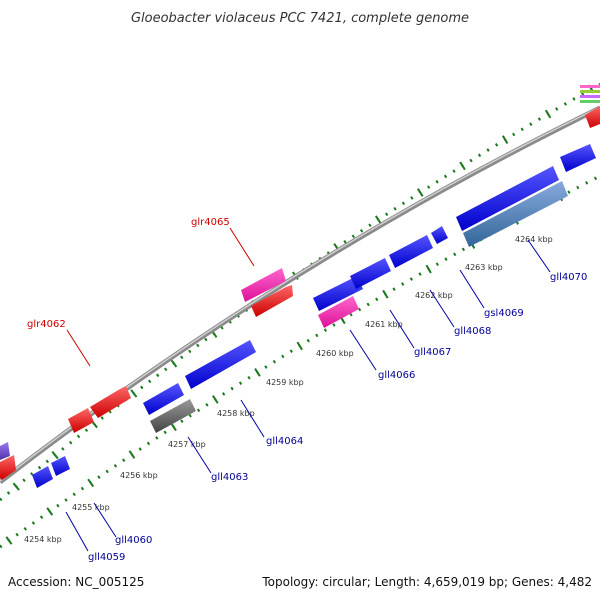  What do you see at coordinates (396, 375) in the screenshot?
I see `gene-label: gll4066` at bounding box center [396, 375].